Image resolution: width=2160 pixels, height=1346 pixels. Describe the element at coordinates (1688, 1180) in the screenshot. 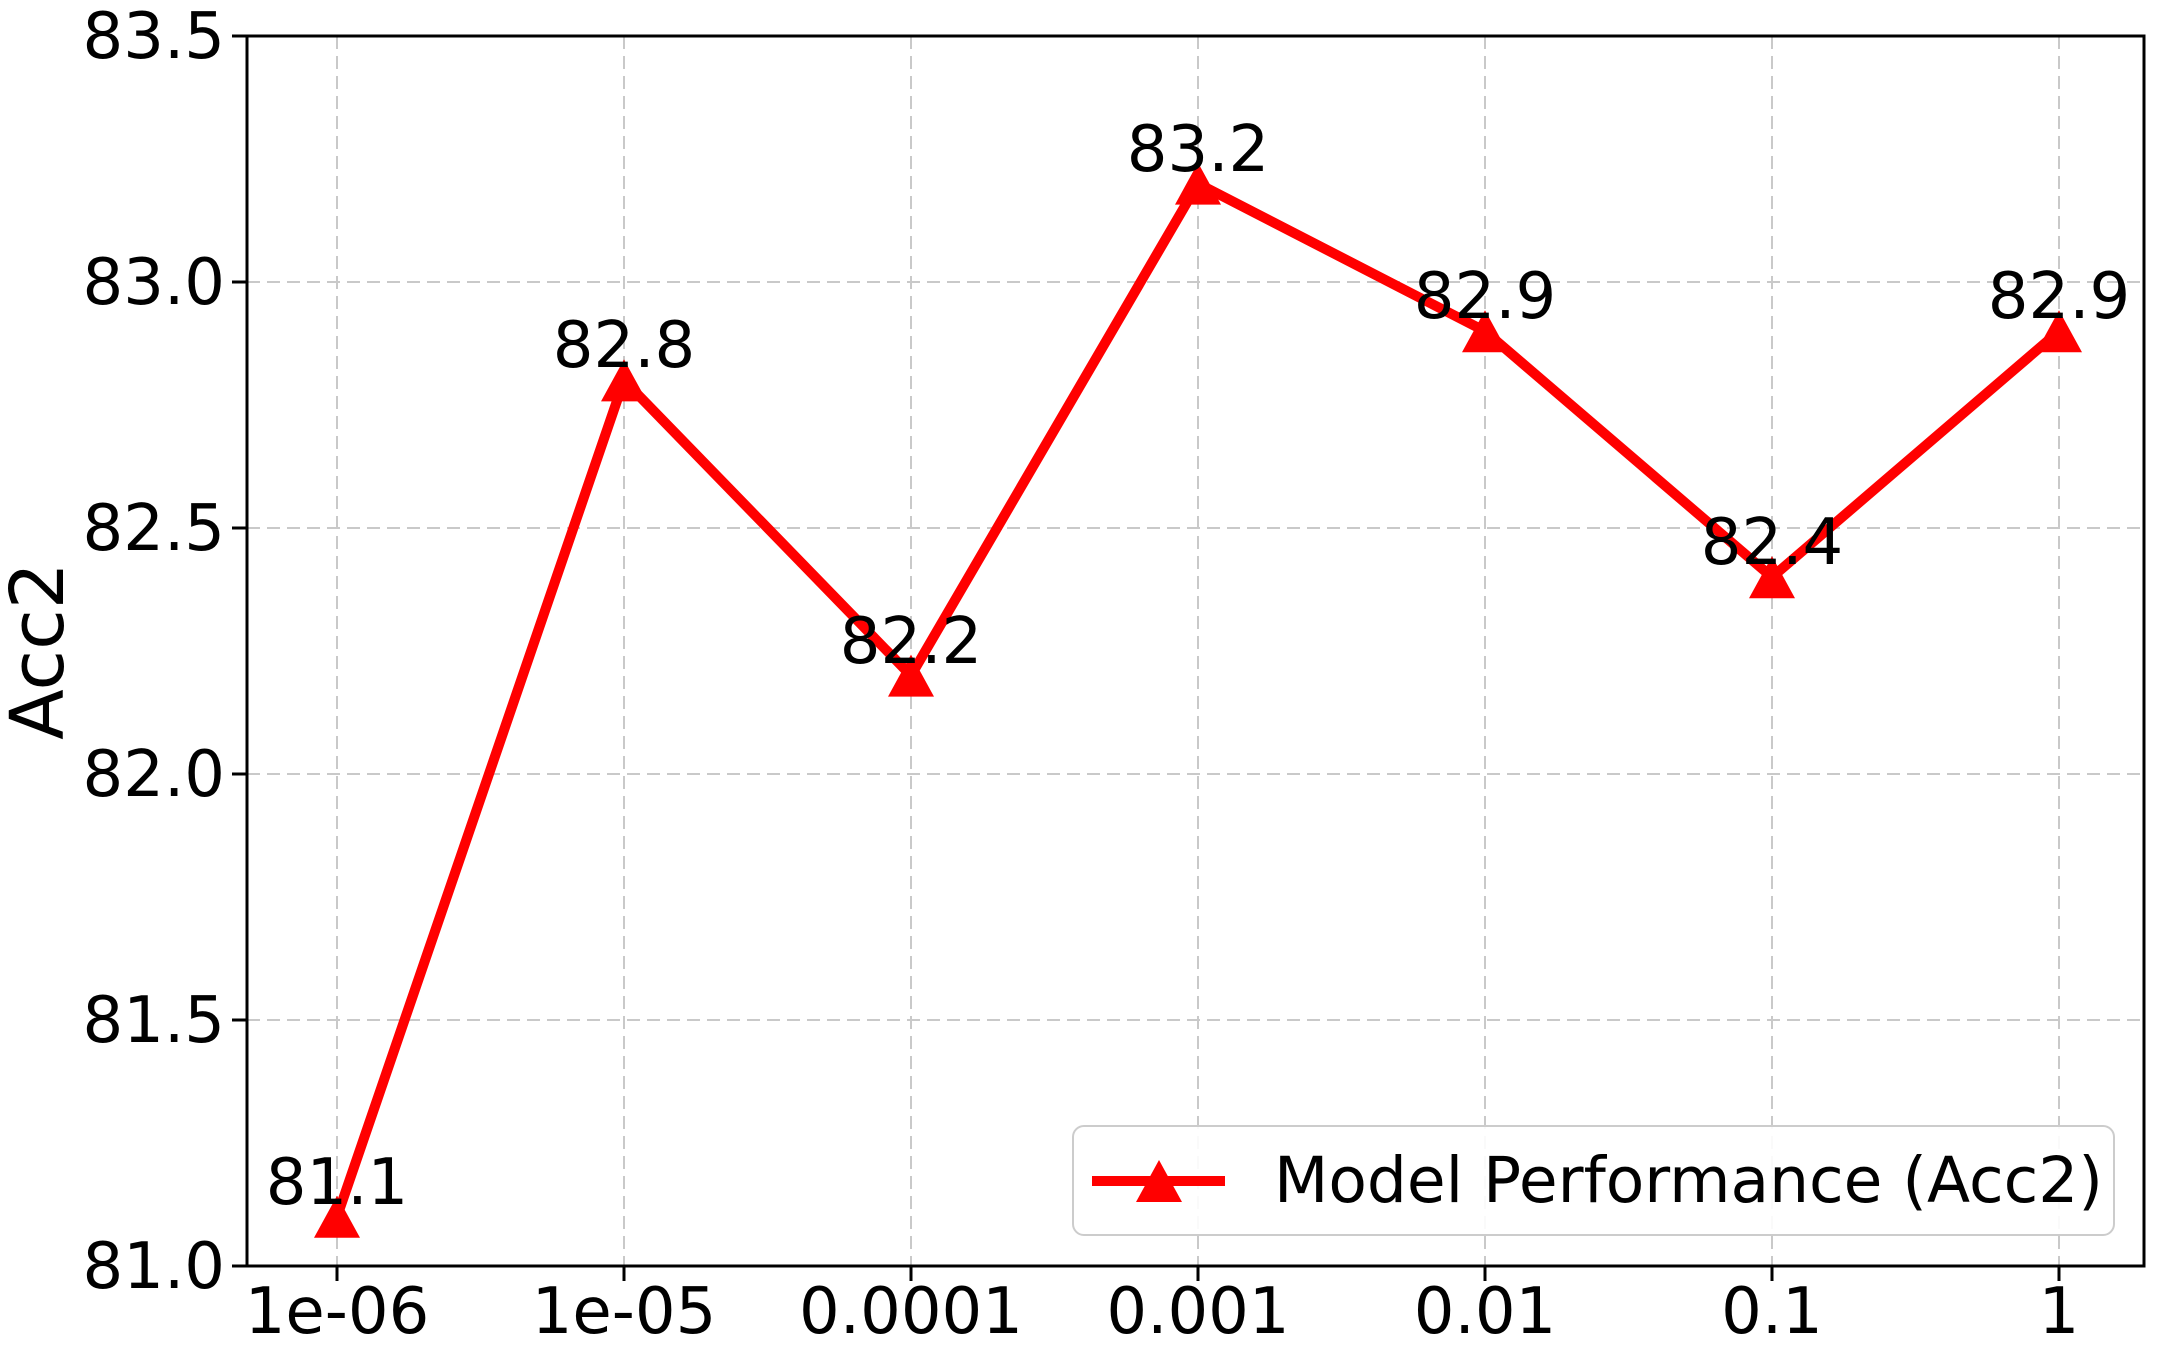

I see `legend-label: Model Performance (Acc2)` at that location.